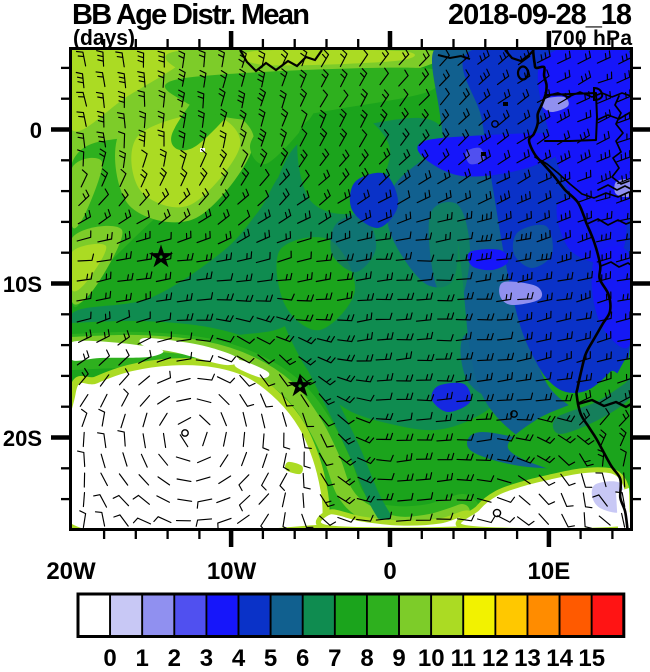 The width and height of the screenshot is (650, 672). What do you see at coordinates (549, 571) in the screenshot?
I see `svg-text: 10E` at bounding box center [549, 571].